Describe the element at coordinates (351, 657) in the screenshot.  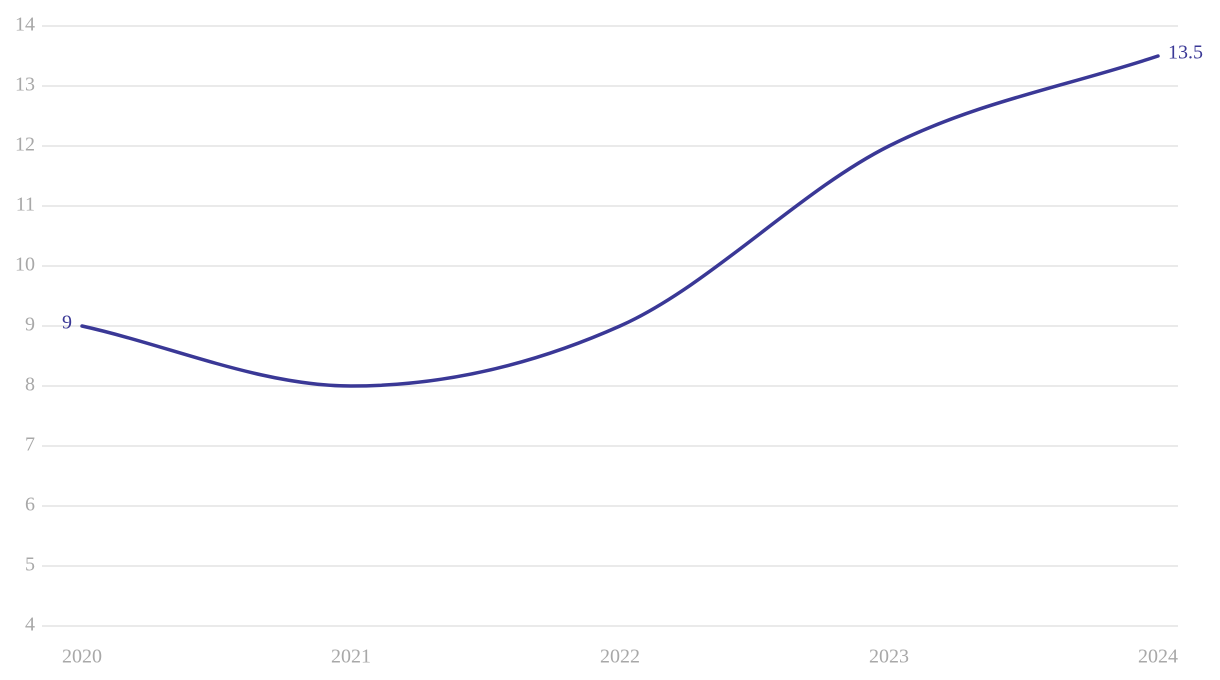
I see `x-tick-label: 2021` at that location.